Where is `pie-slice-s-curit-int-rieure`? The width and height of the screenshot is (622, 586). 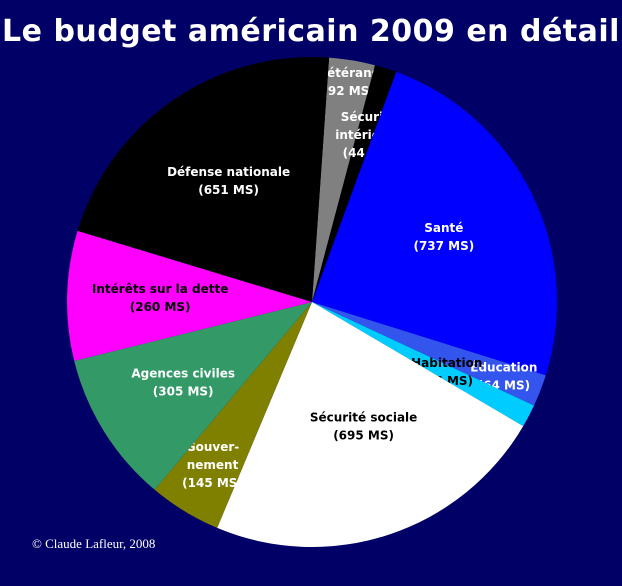
pie-slice-s-curit-int-rieure is located at coordinates (354, 183).